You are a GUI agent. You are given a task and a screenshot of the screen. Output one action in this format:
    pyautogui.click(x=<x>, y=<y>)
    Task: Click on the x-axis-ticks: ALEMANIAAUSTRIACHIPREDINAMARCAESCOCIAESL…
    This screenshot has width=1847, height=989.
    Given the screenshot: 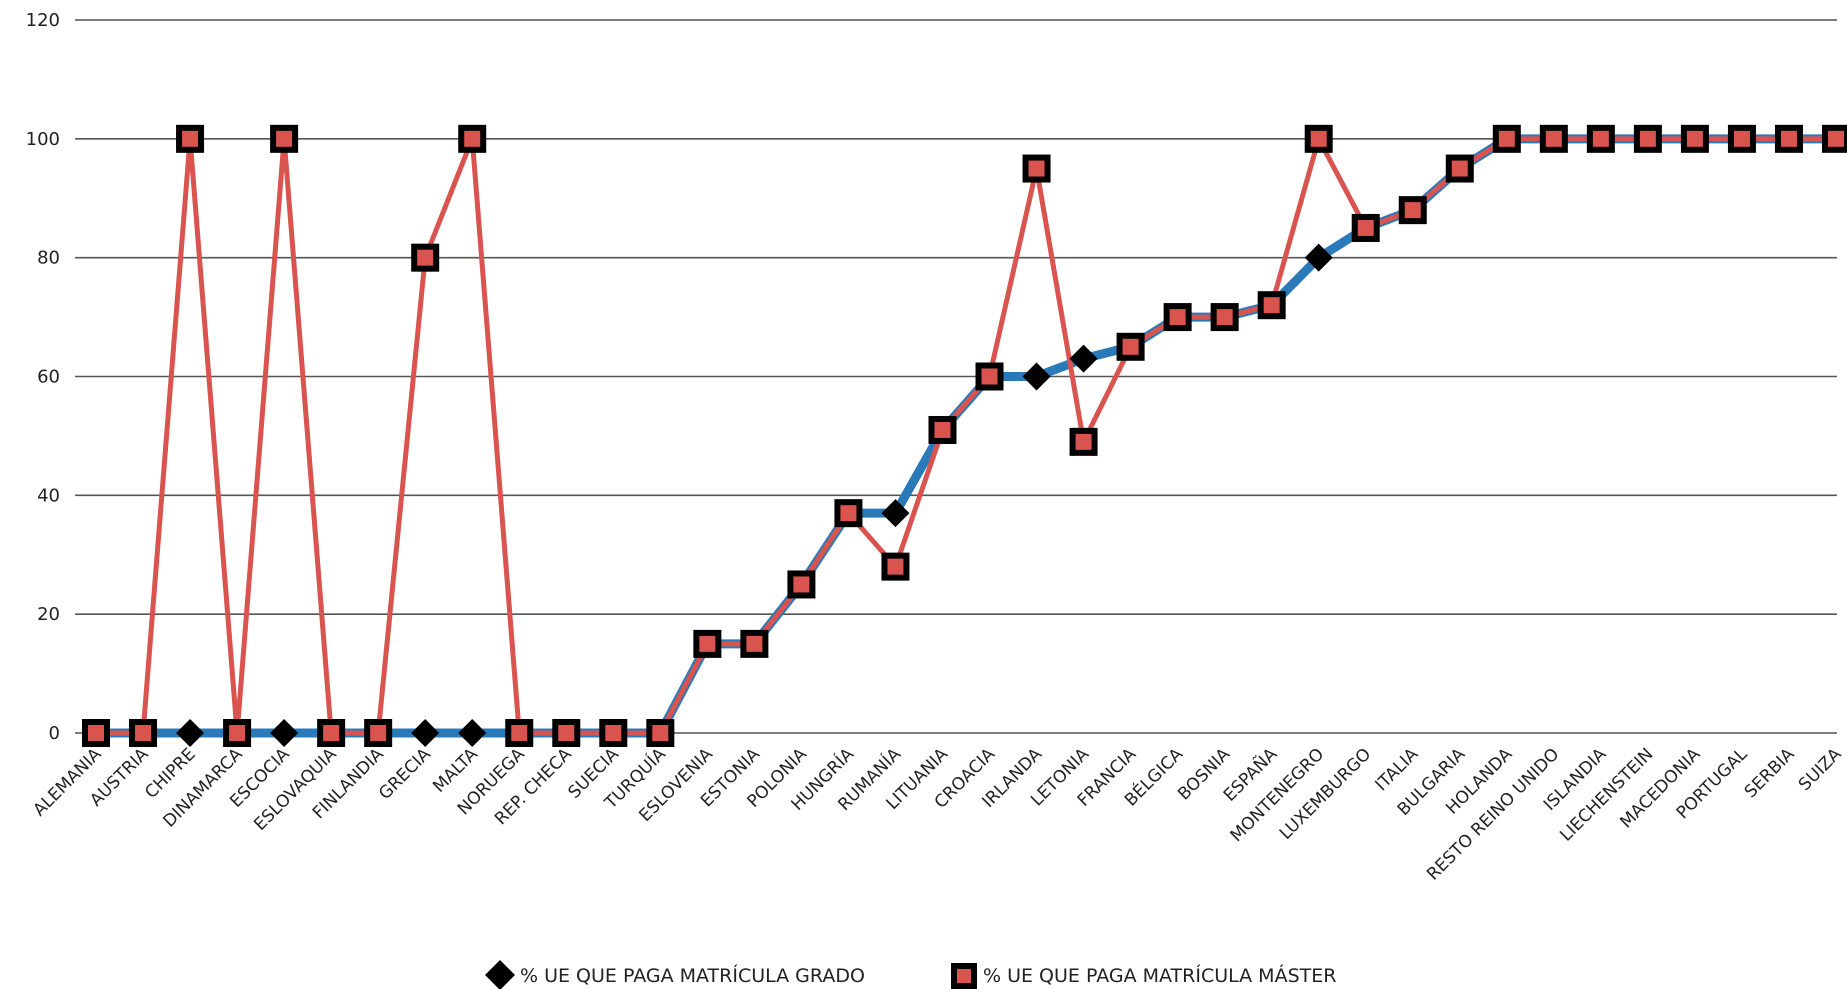 What is the action you would take?
    pyautogui.click(x=938, y=814)
    